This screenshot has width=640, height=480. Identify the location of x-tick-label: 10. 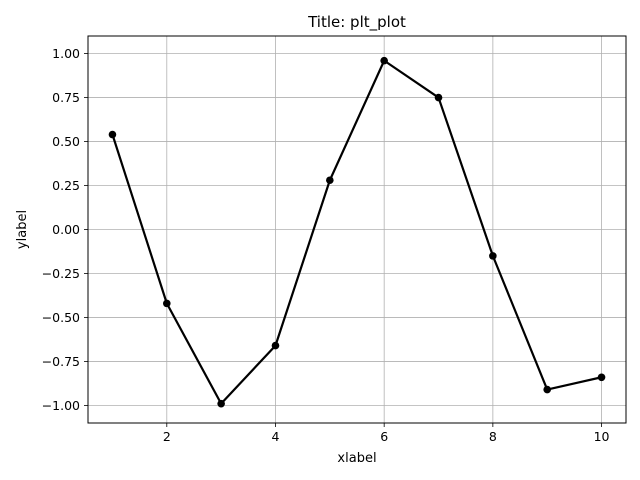
(602, 436).